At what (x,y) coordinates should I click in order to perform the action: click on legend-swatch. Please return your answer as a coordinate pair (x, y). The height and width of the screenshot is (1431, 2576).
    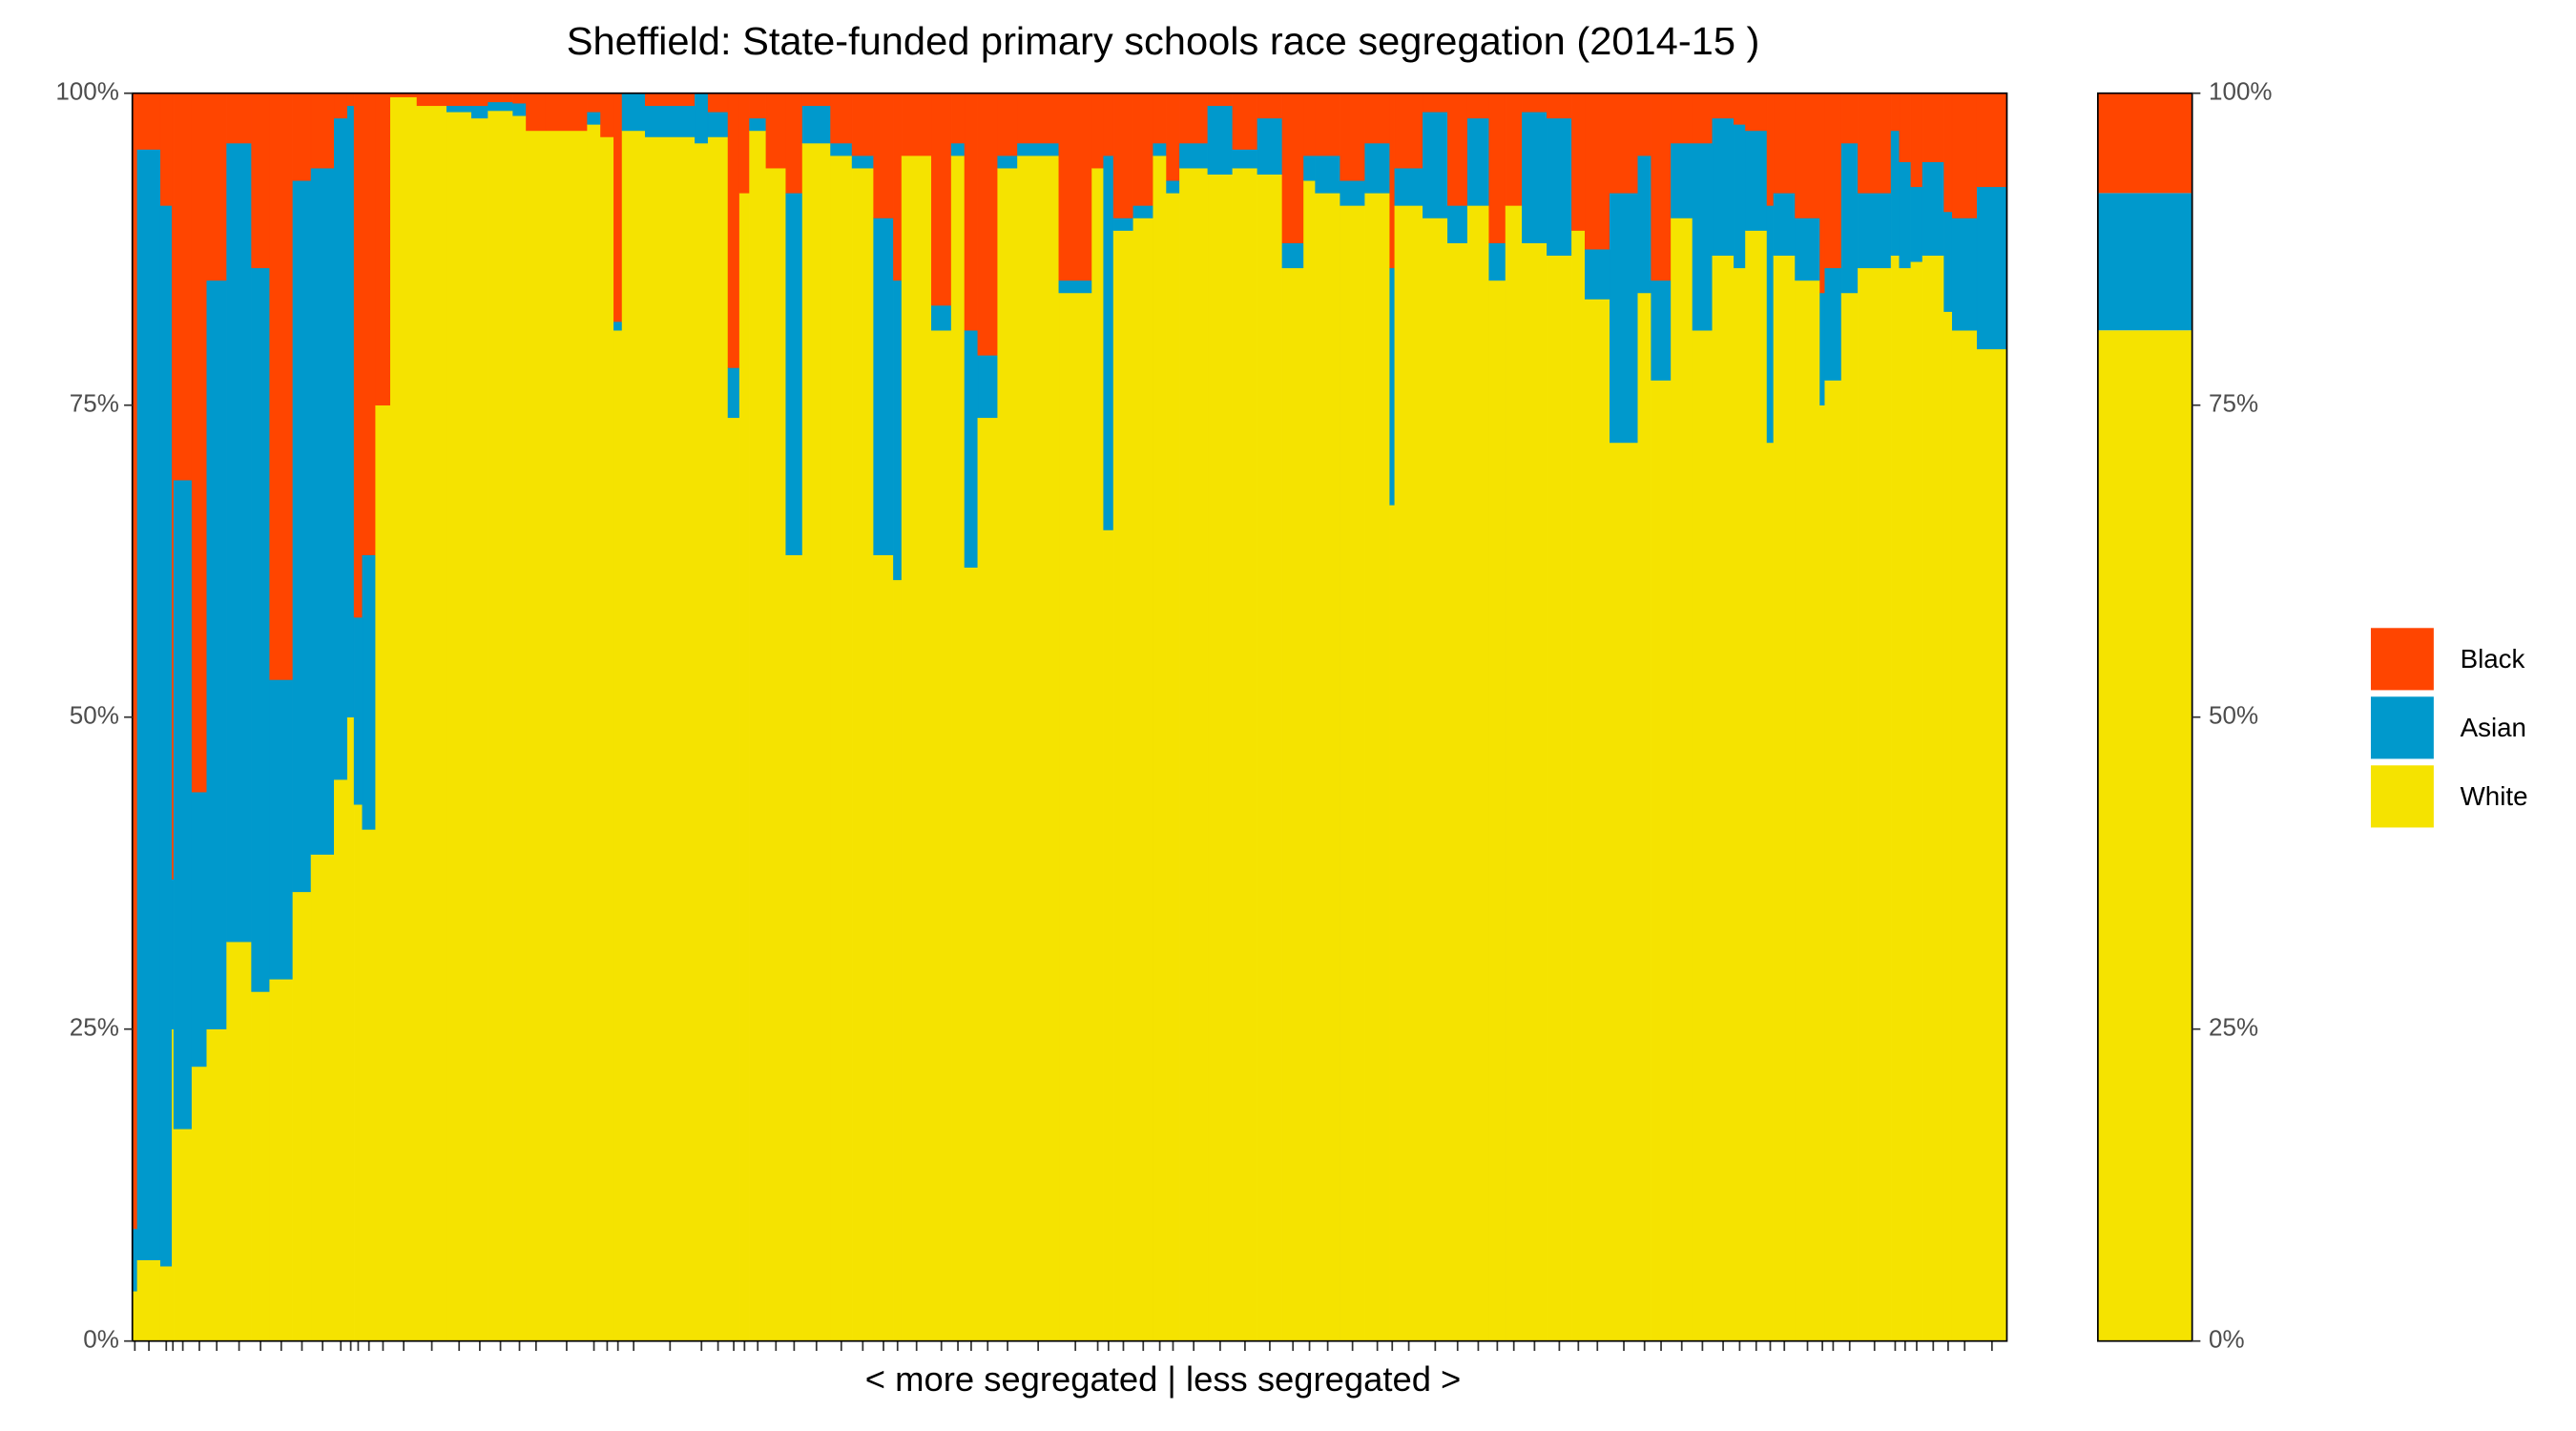
    Looking at the image, I should click on (2402, 659).